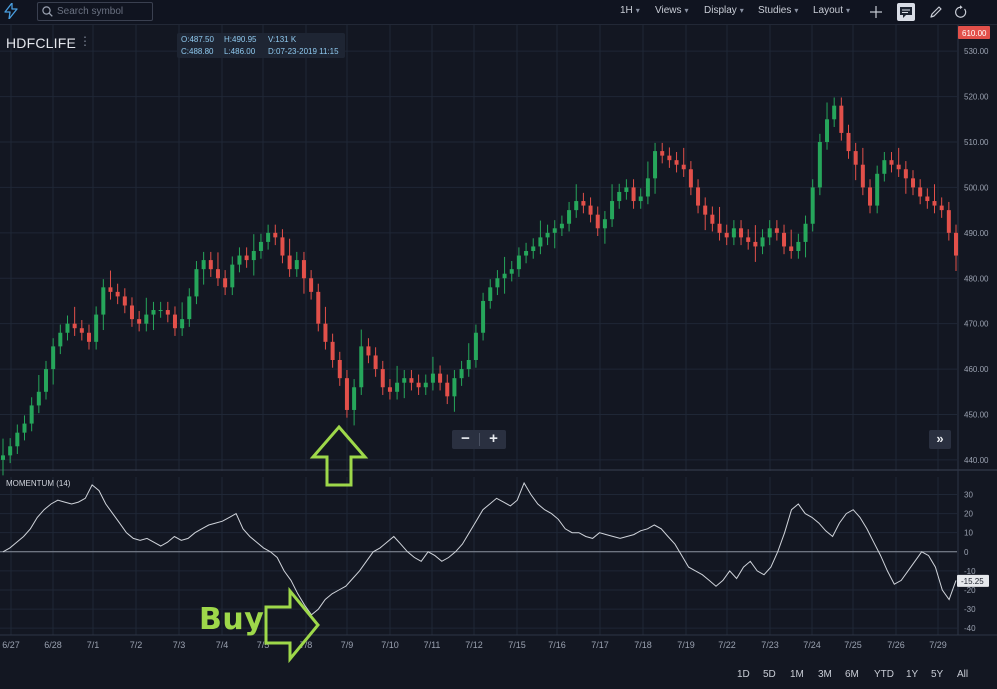 Image resolution: width=997 pixels, height=689 pixels. Describe the element at coordinates (963, 674) in the screenshot. I see `range-all-button: All` at that location.